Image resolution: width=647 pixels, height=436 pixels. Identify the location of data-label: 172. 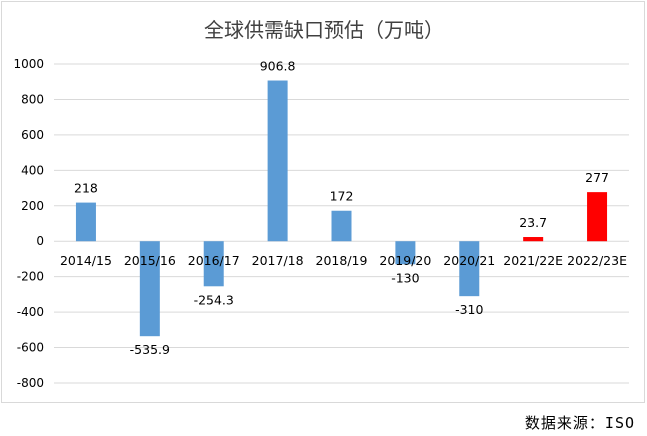
(342, 196).